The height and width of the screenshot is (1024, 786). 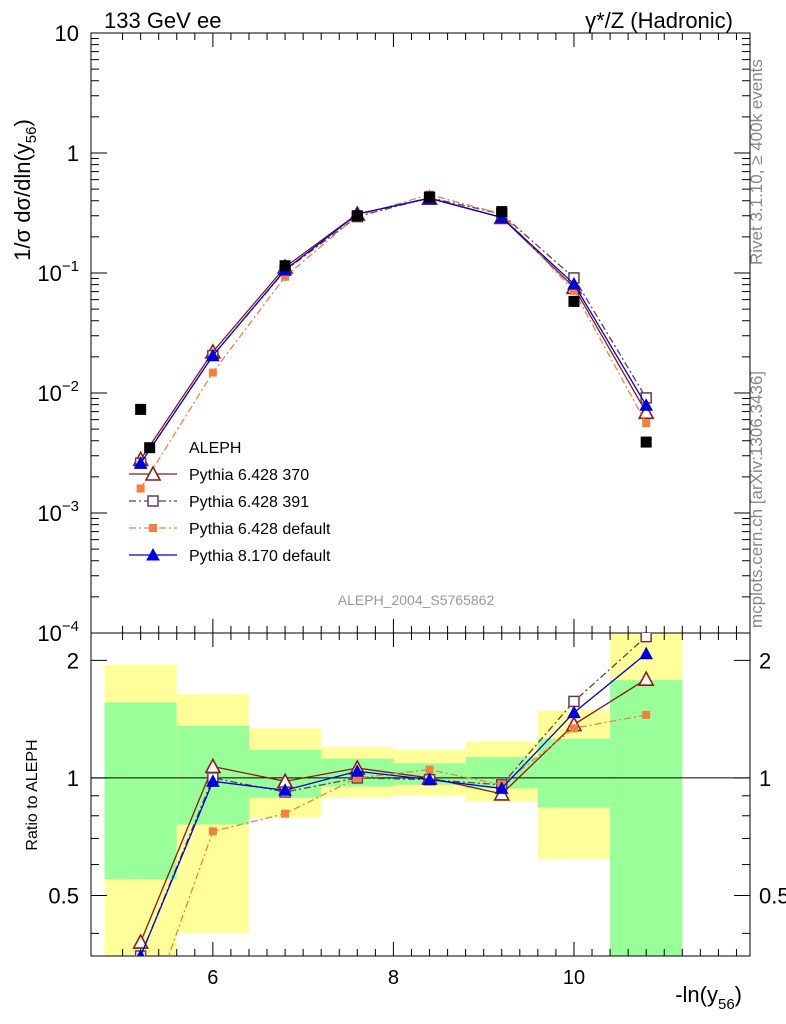 I want to click on main-y-tick-label: 10⁻², so click(x=58, y=392).